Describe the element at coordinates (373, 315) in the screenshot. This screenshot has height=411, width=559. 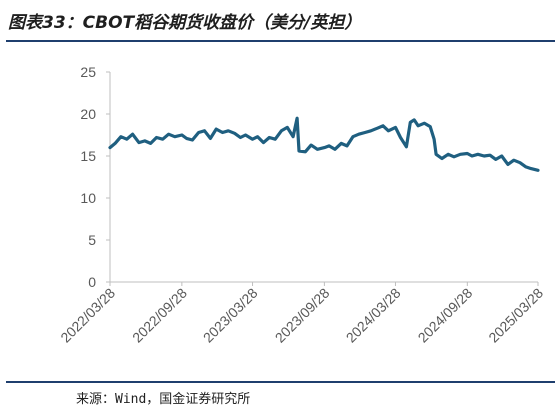
I see `x-tick-label: 2024/03/28` at that location.